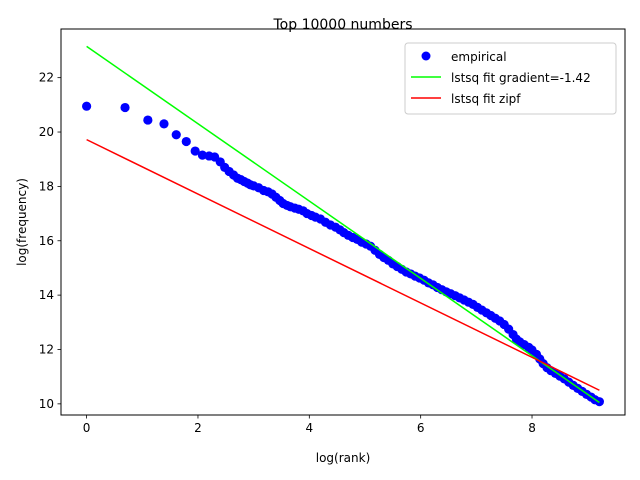 The height and width of the screenshot is (480, 640). I want to click on x-axis-label: log(rank), so click(343, 458).